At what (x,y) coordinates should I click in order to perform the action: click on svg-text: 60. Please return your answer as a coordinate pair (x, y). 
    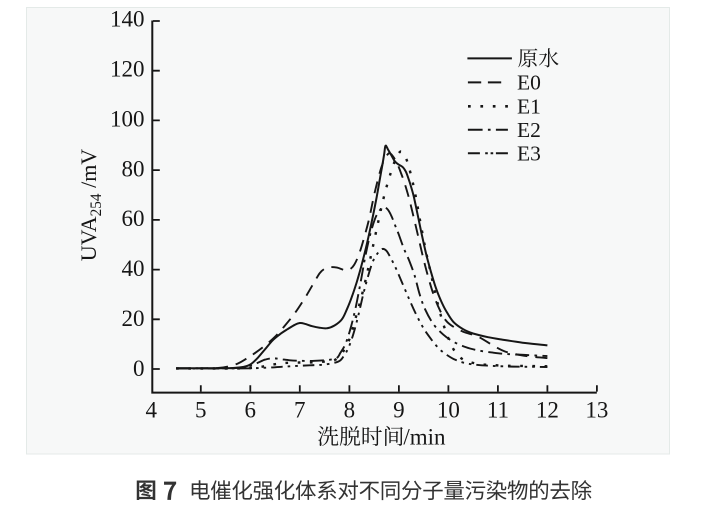
    Looking at the image, I should click on (133, 218).